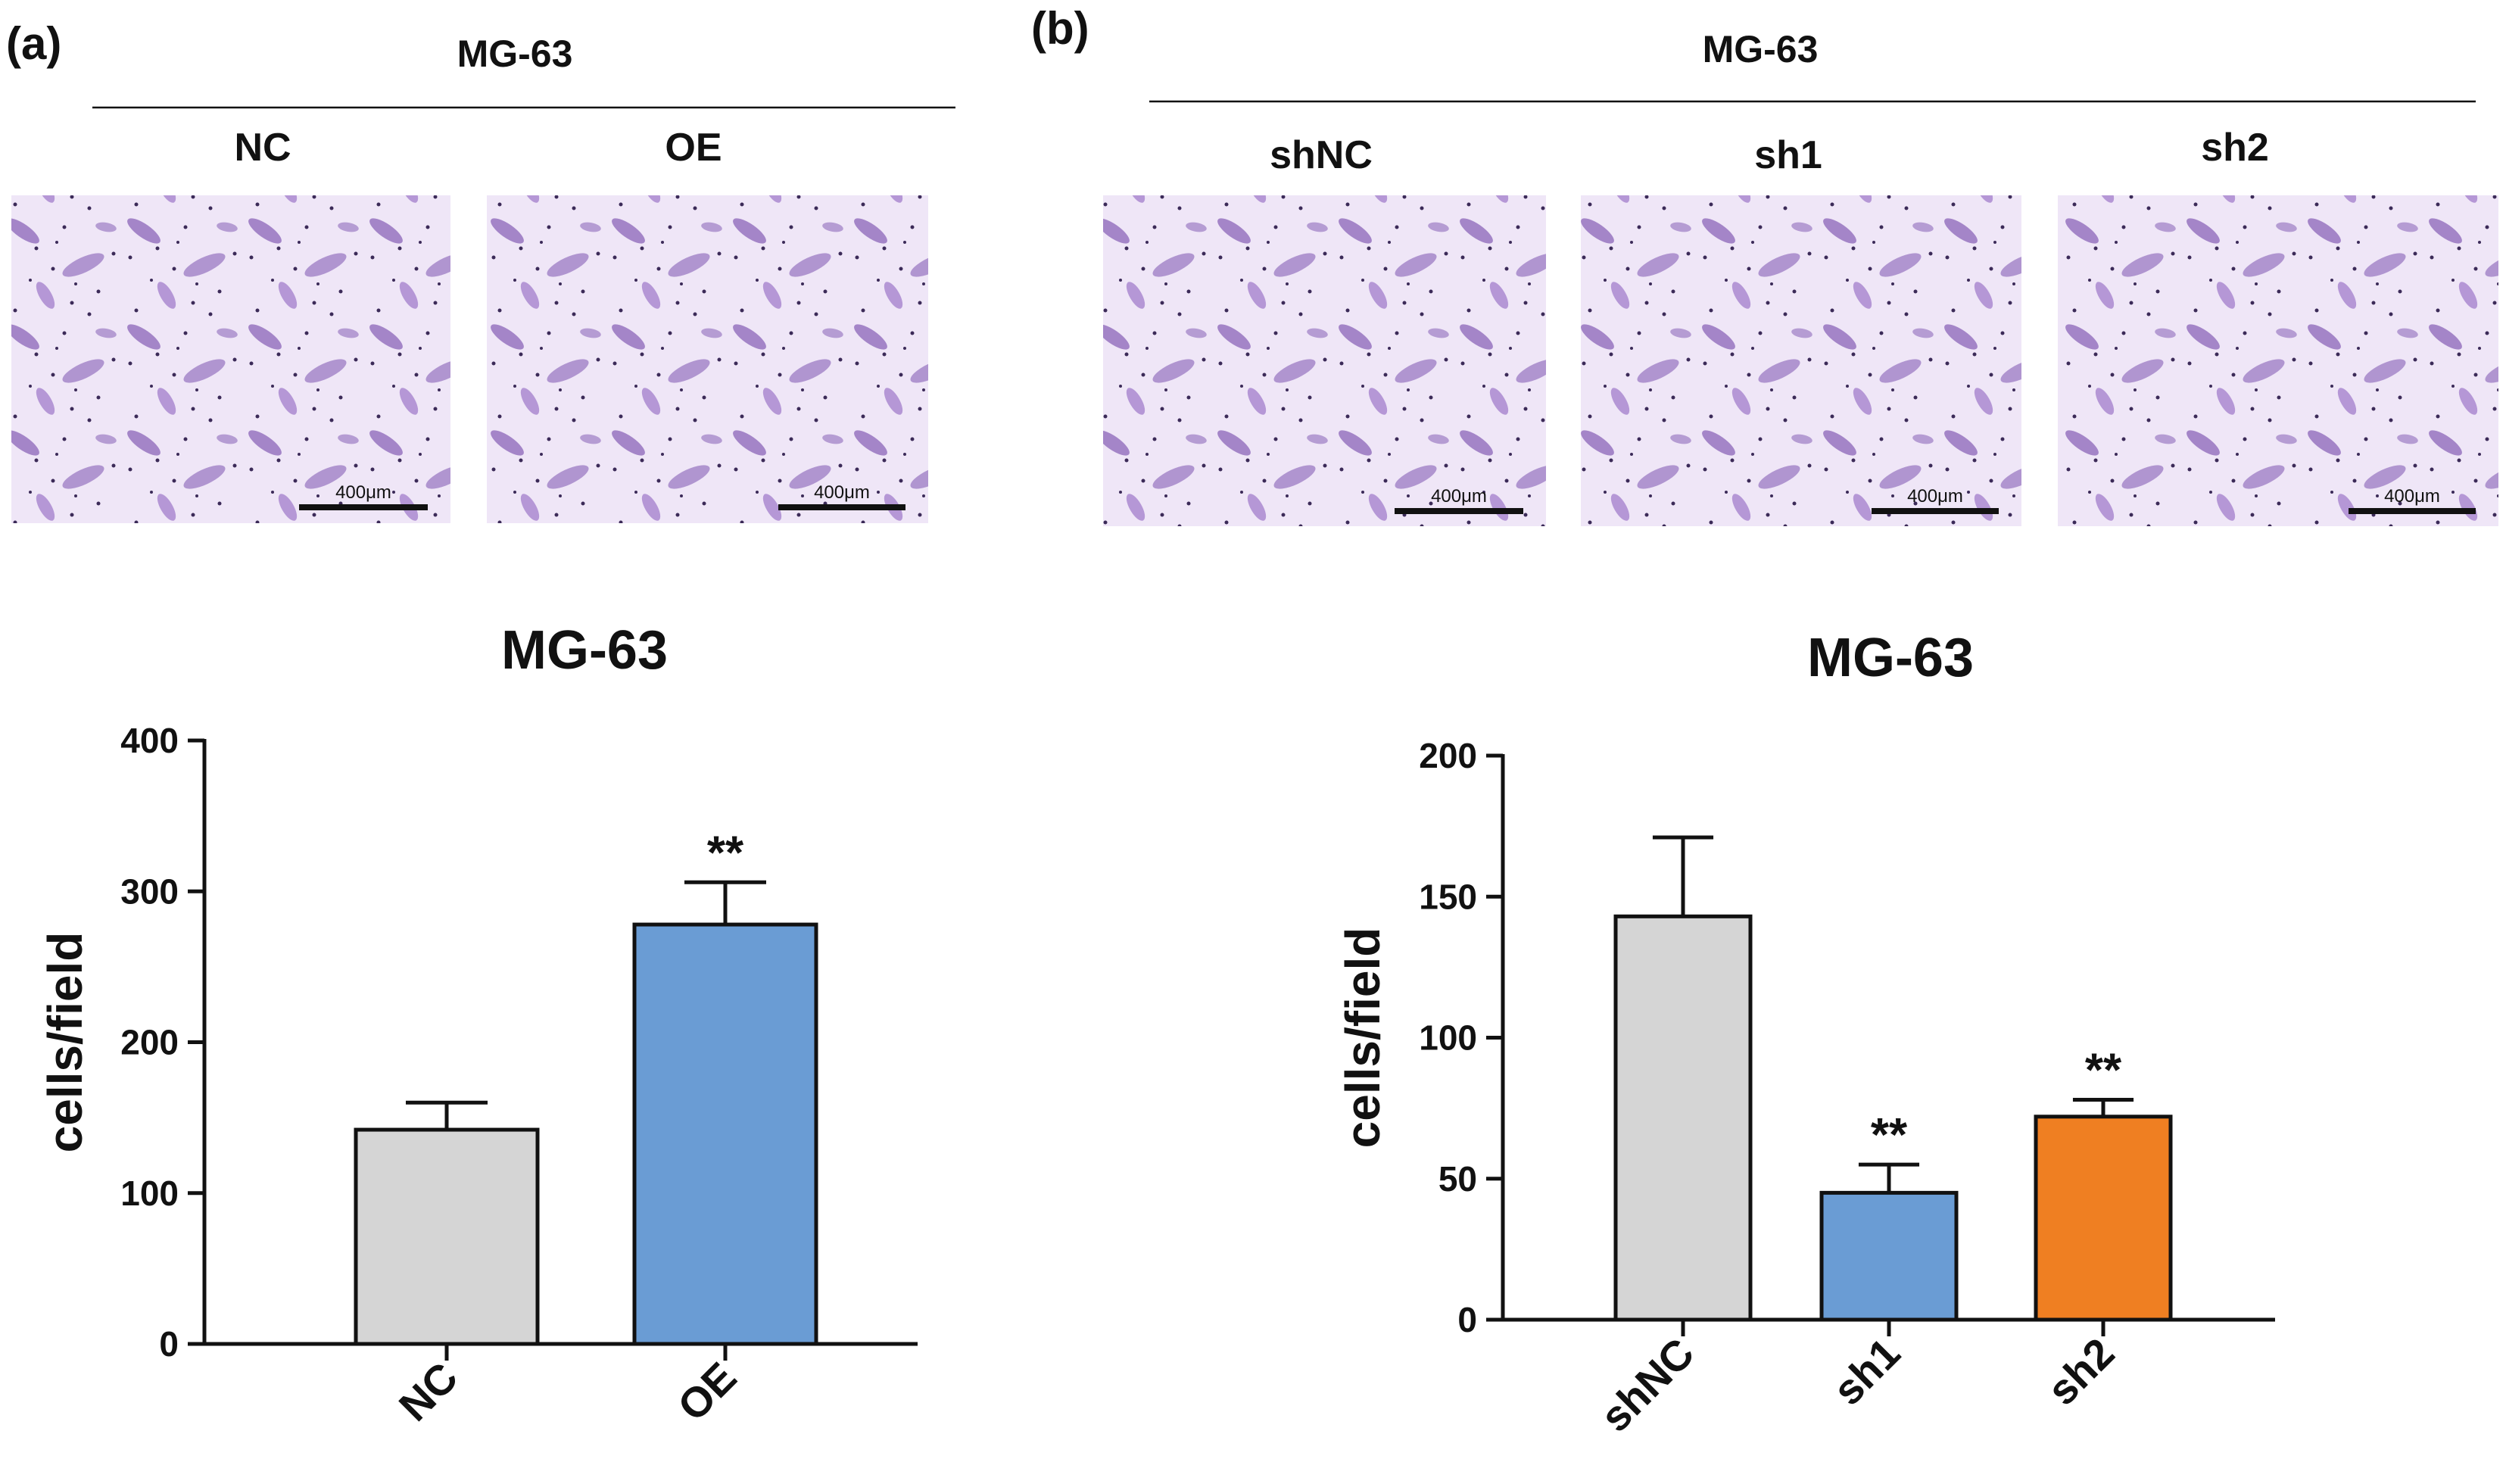  Describe the element at coordinates (1866, 1371) in the screenshot. I see `x-tick-label: sh1` at that location.